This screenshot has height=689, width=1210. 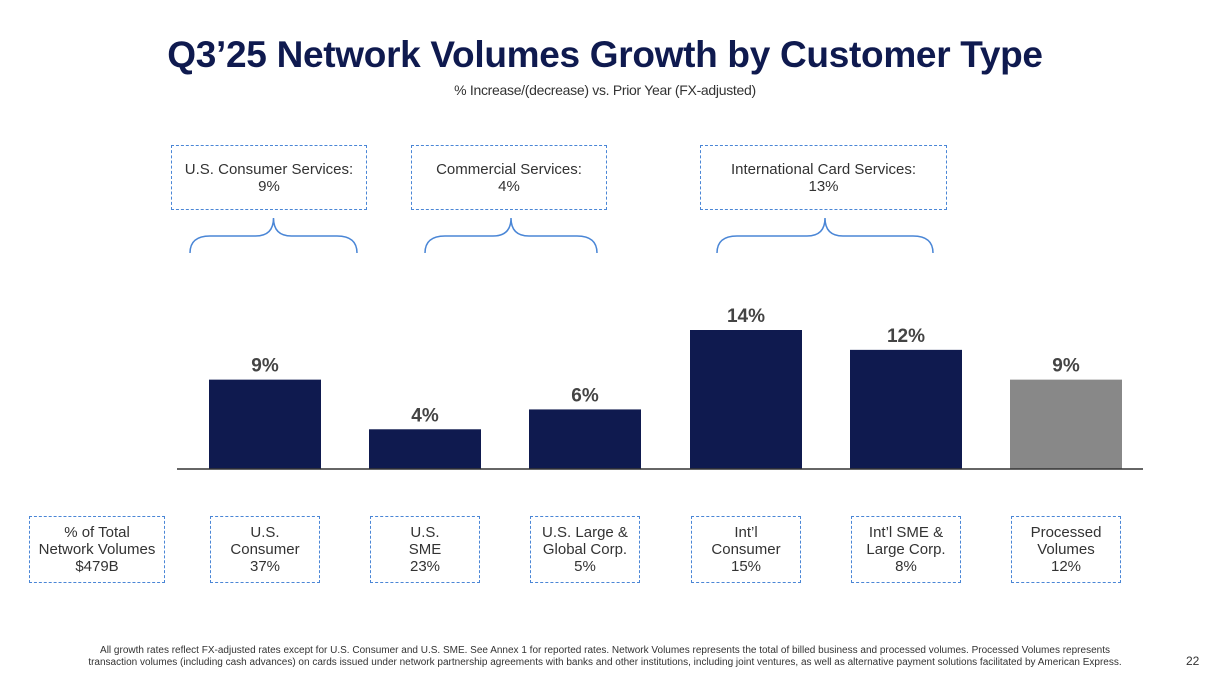 What do you see at coordinates (823, 186) in the screenshot?
I see `group-growth: 13%` at bounding box center [823, 186].